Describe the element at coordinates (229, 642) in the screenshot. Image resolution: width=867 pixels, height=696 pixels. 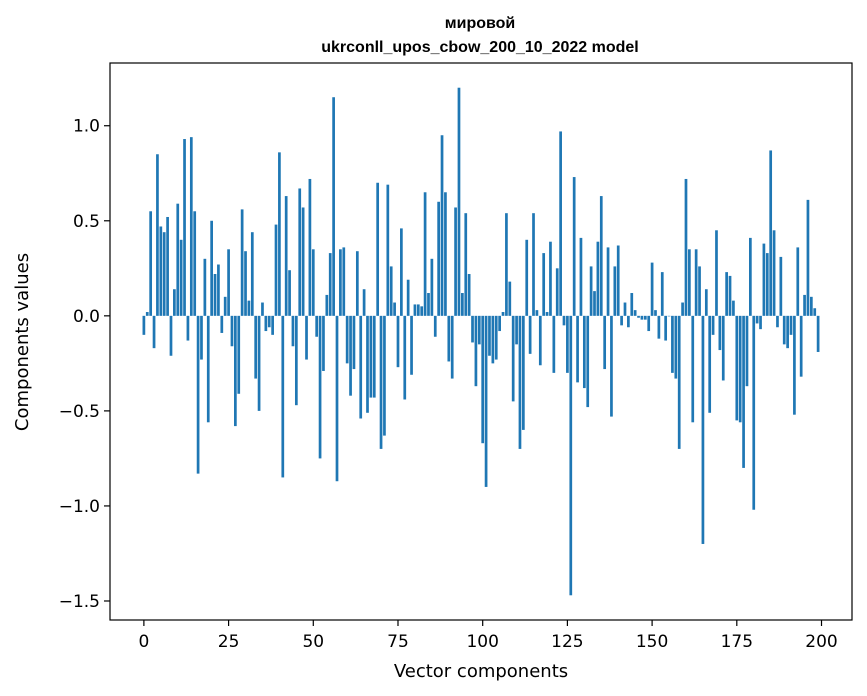
I see `x-tick-label: 25` at that location.